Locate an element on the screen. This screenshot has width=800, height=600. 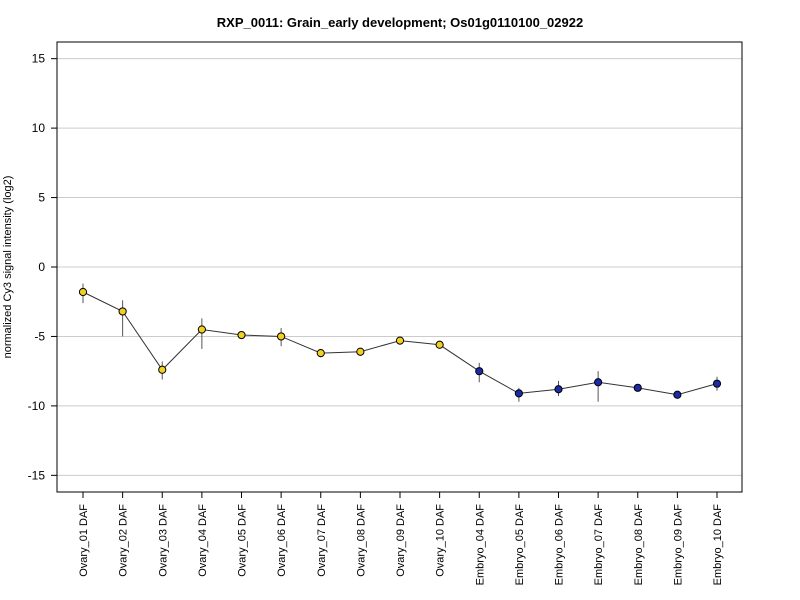
y-tick-label: 5 is located at coordinates (41, 198).